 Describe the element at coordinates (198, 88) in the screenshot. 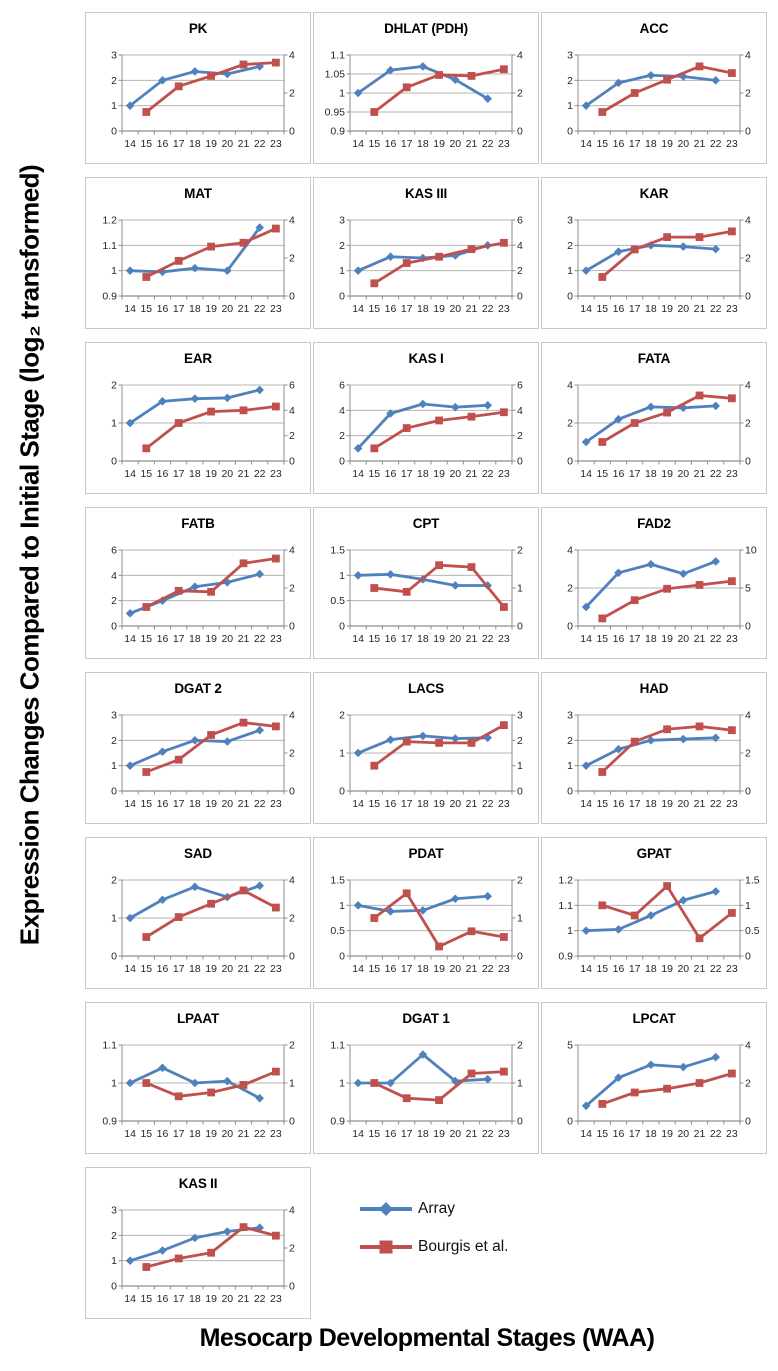

I see `chart-panel-pk: PK 0 1 2 3 0 2 4 14 15 16 17 18 19 20 21 22 23` at that location.